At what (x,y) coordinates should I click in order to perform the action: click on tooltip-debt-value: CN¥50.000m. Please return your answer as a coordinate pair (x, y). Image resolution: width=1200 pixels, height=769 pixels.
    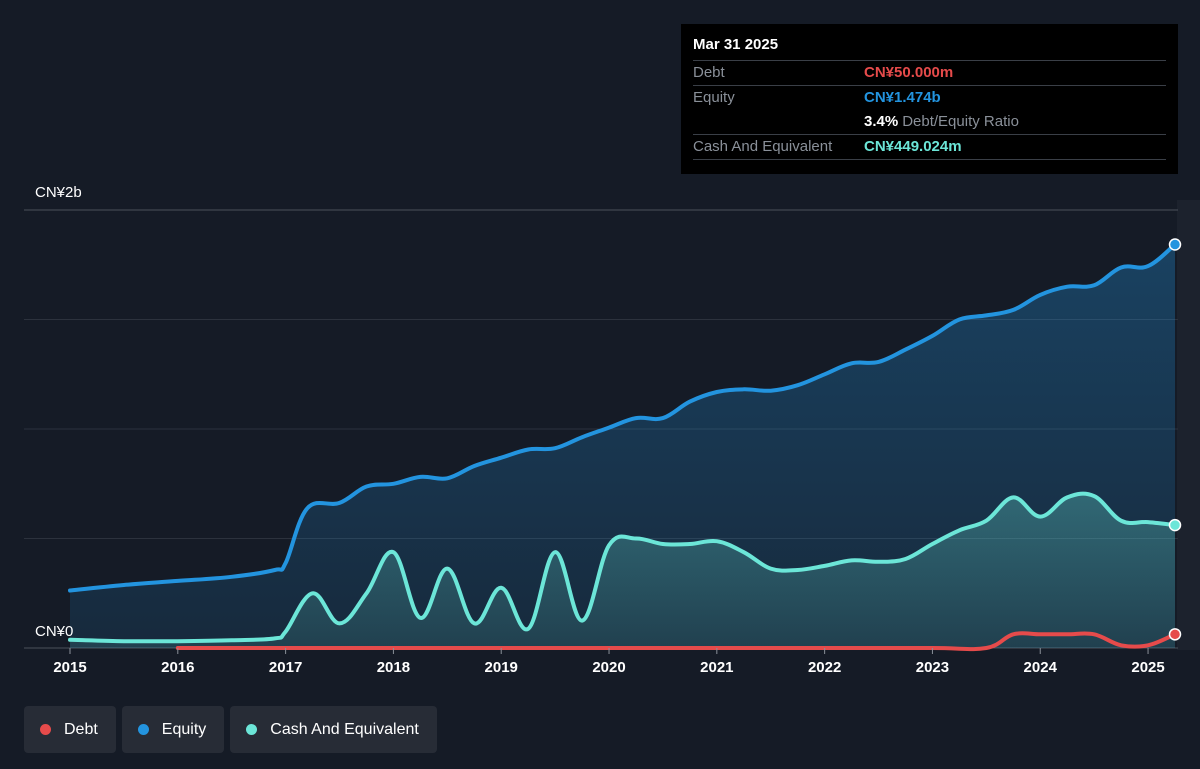
    Looking at the image, I should click on (909, 72).